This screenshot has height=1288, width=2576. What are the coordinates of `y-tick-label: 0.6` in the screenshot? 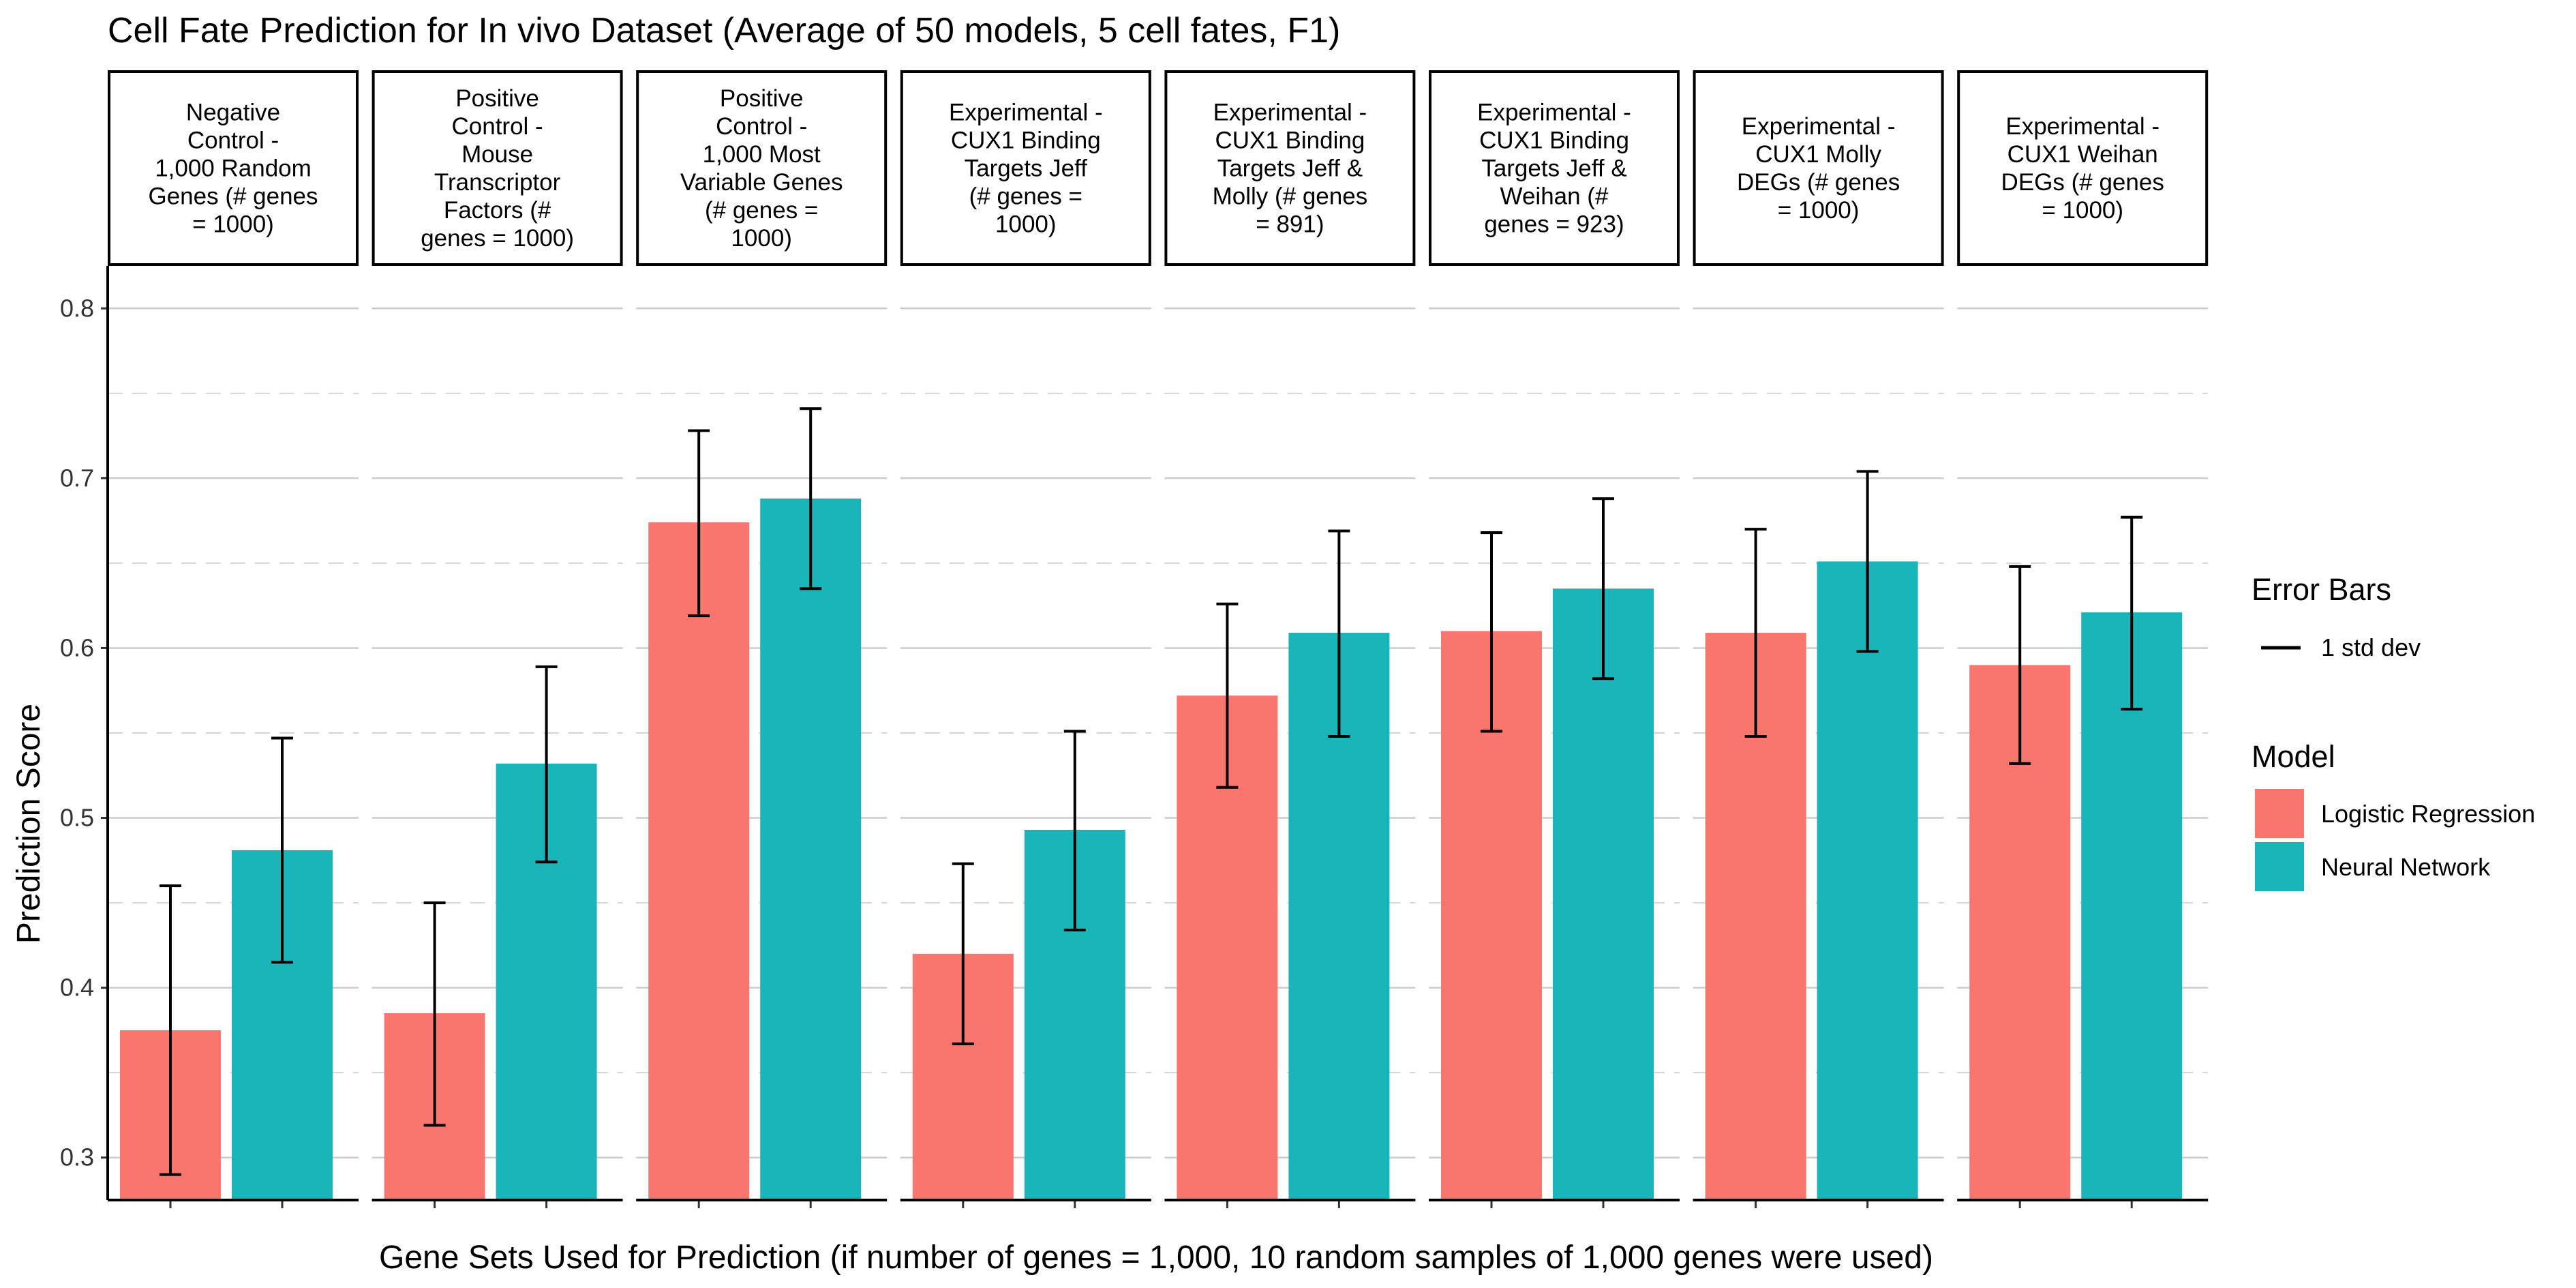 It's located at (77, 647).